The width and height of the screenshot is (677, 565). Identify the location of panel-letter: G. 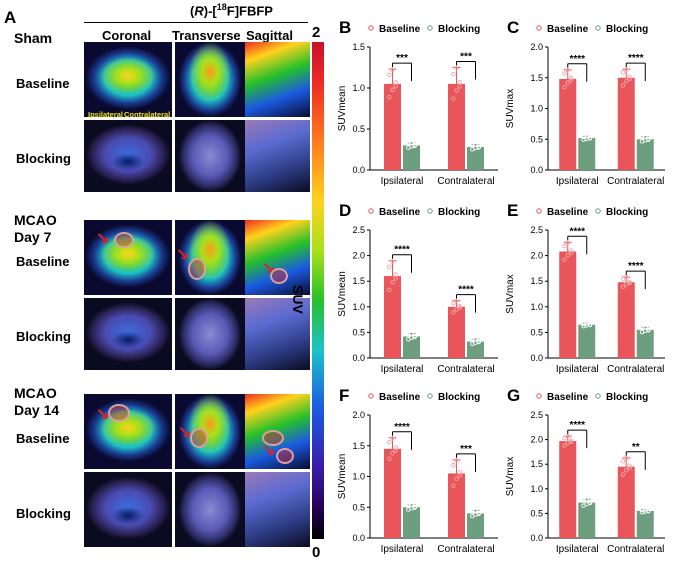
(513, 395).